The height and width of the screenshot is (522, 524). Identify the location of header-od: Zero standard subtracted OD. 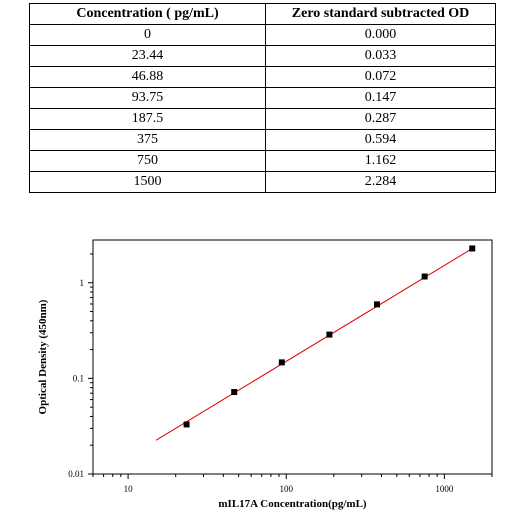
(380, 14).